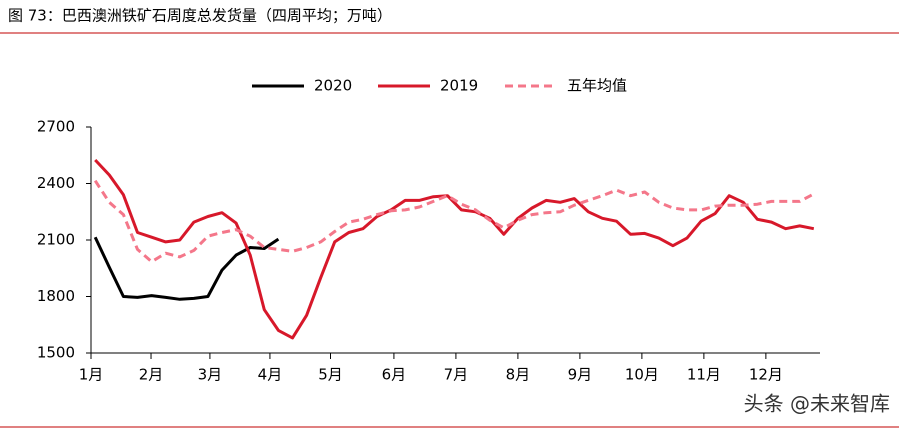  I want to click on y-tick-label: 2400, so click(56, 183).